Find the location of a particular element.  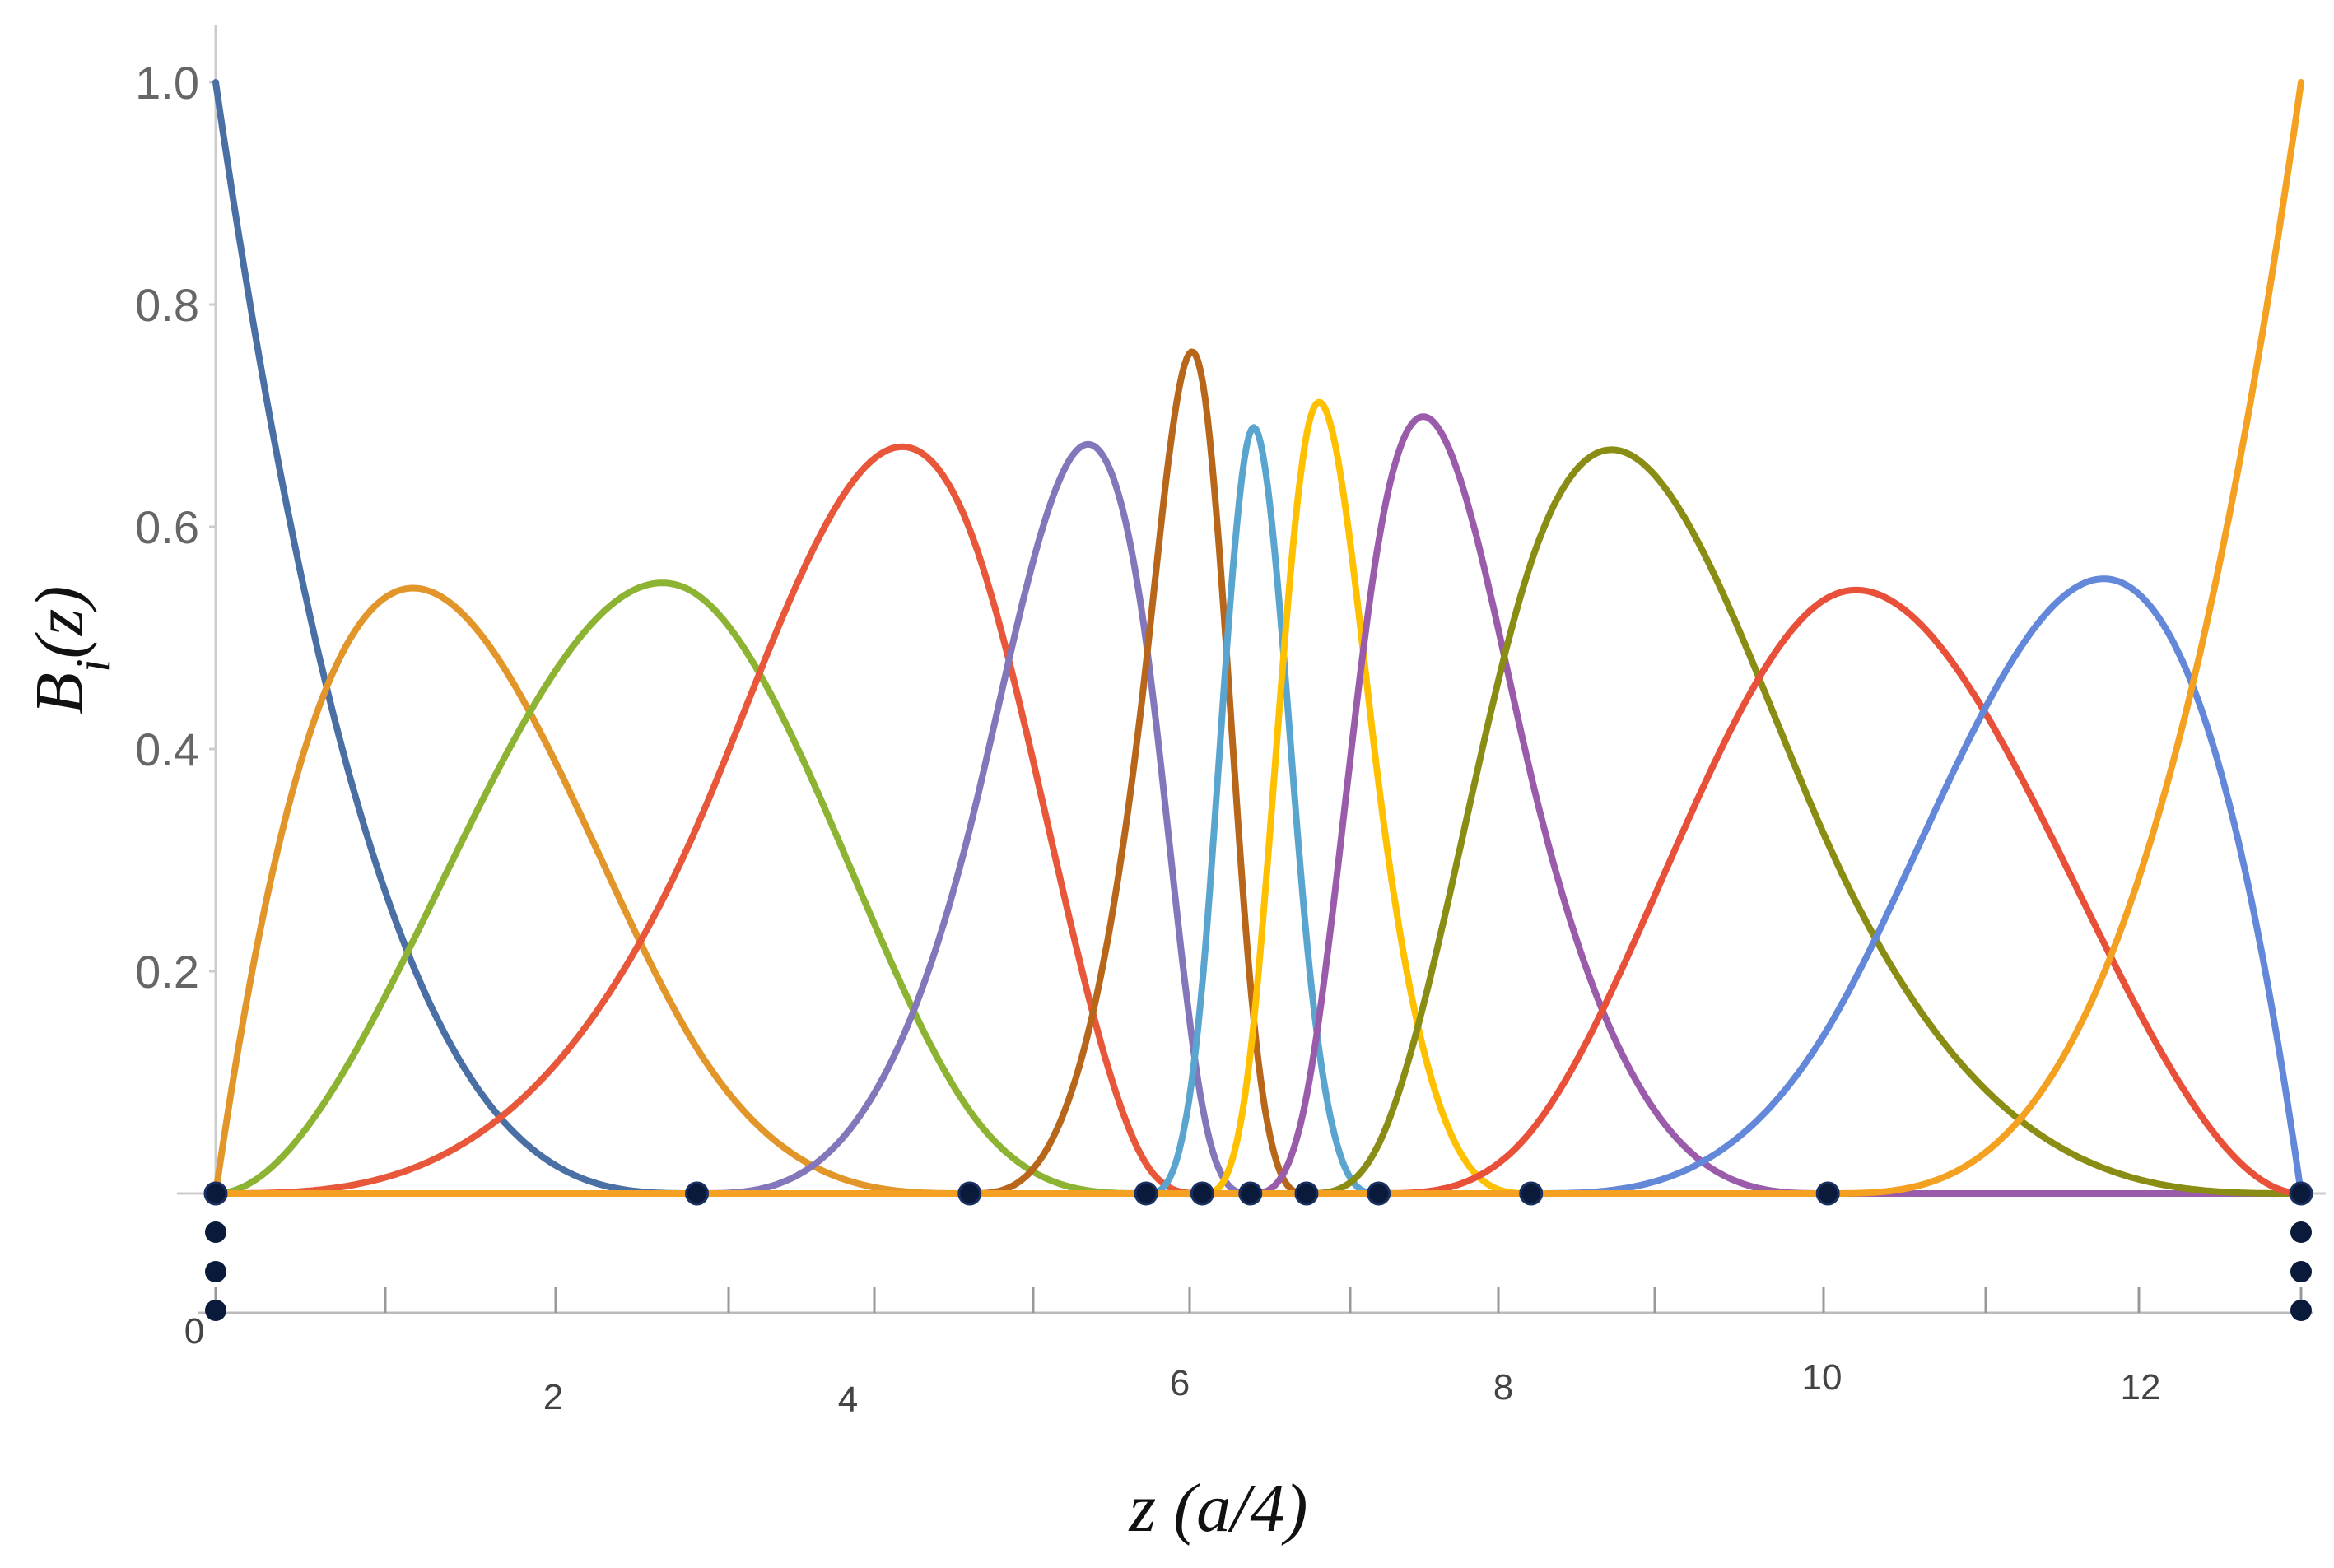

x-tick-label: 10 is located at coordinates (1822, 1377).